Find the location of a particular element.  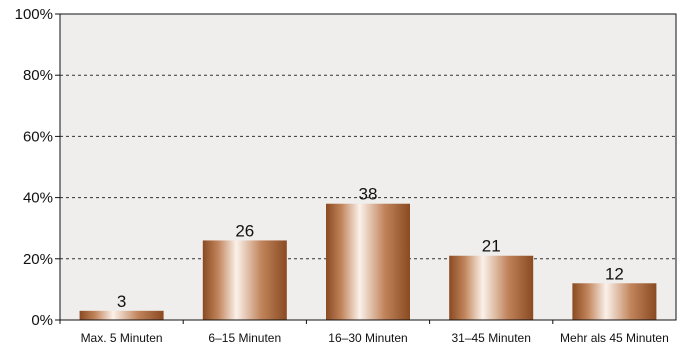

data-label: 21 is located at coordinates (491, 246).